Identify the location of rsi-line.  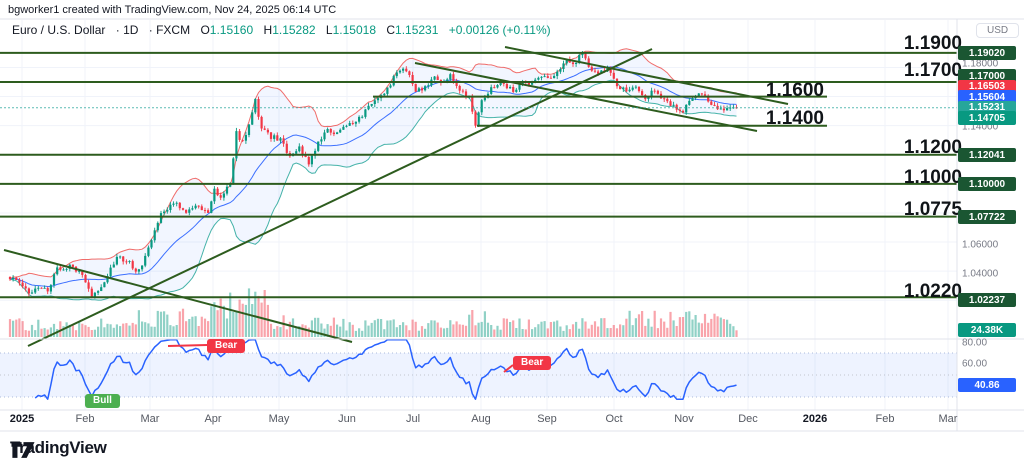
(385, 369).